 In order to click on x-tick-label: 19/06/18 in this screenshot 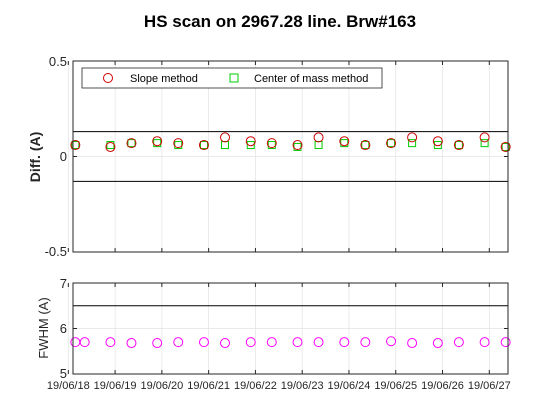, I will do `click(68, 386)`.